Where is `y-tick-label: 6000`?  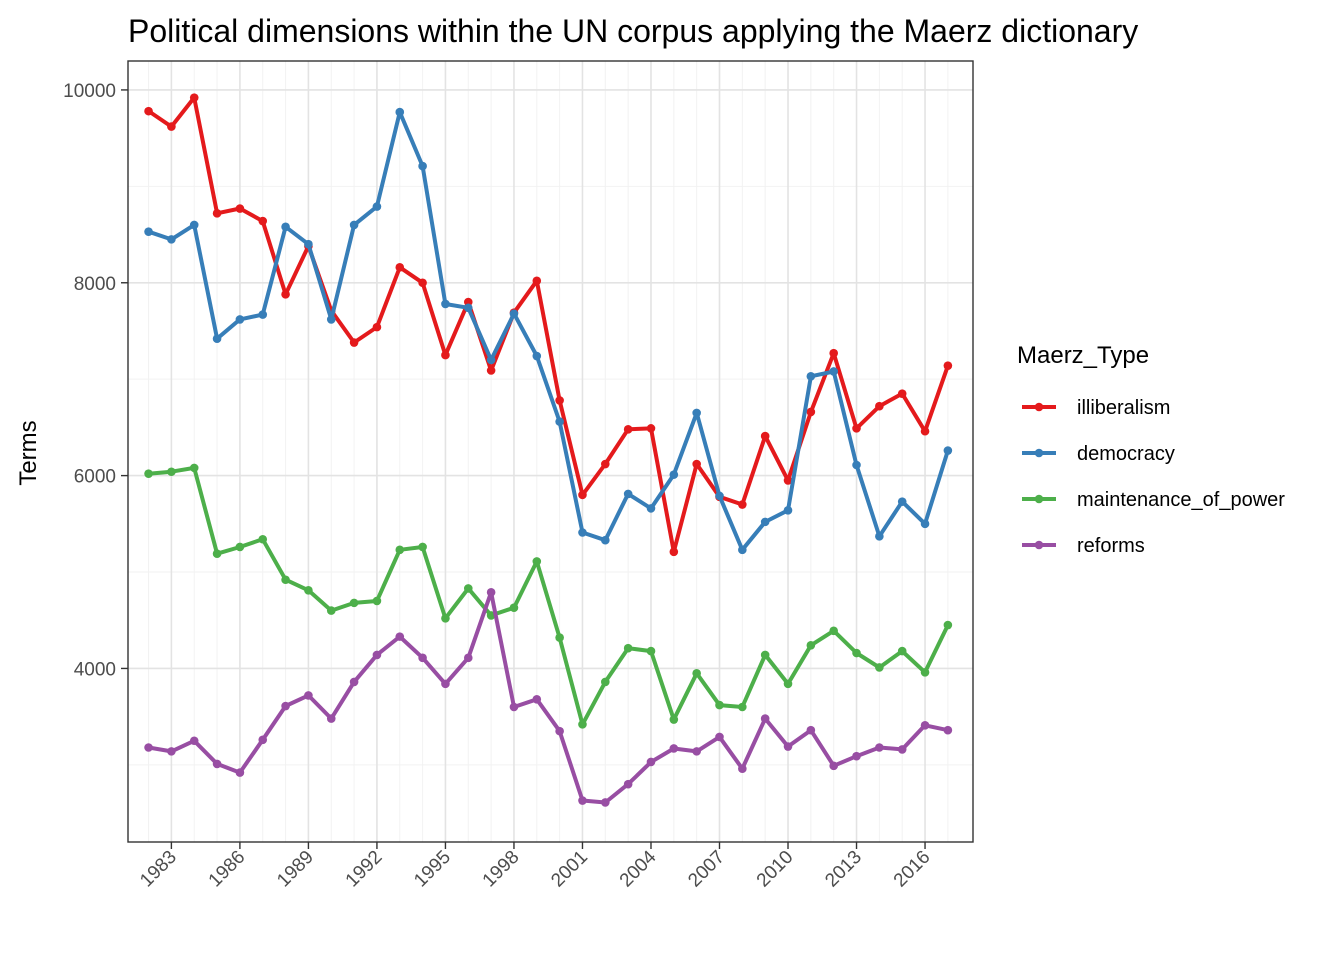
y-tick-label: 6000 is located at coordinates (95, 477).